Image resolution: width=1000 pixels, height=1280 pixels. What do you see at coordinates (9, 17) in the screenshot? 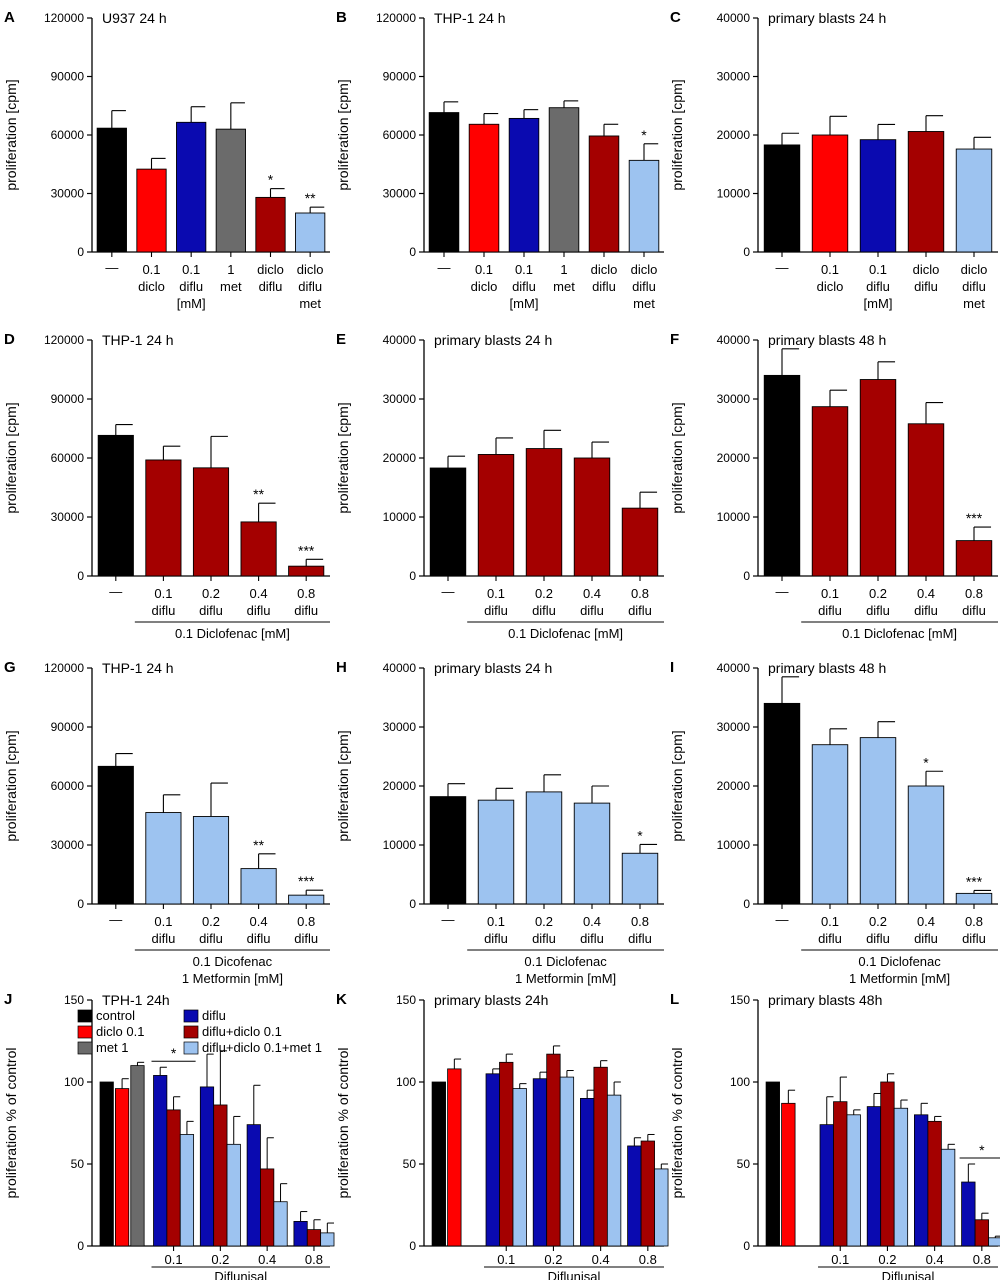
I see `panel-letter: A` at bounding box center [9, 17].